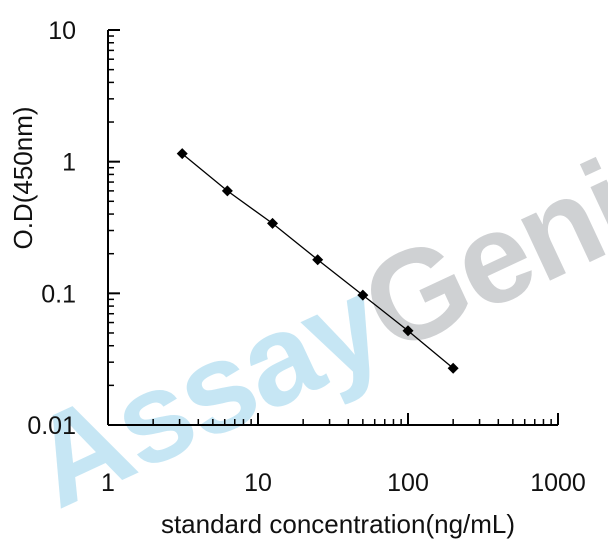 This screenshot has width=608, height=553. I want to click on y-tick-label: 1, so click(69, 163).